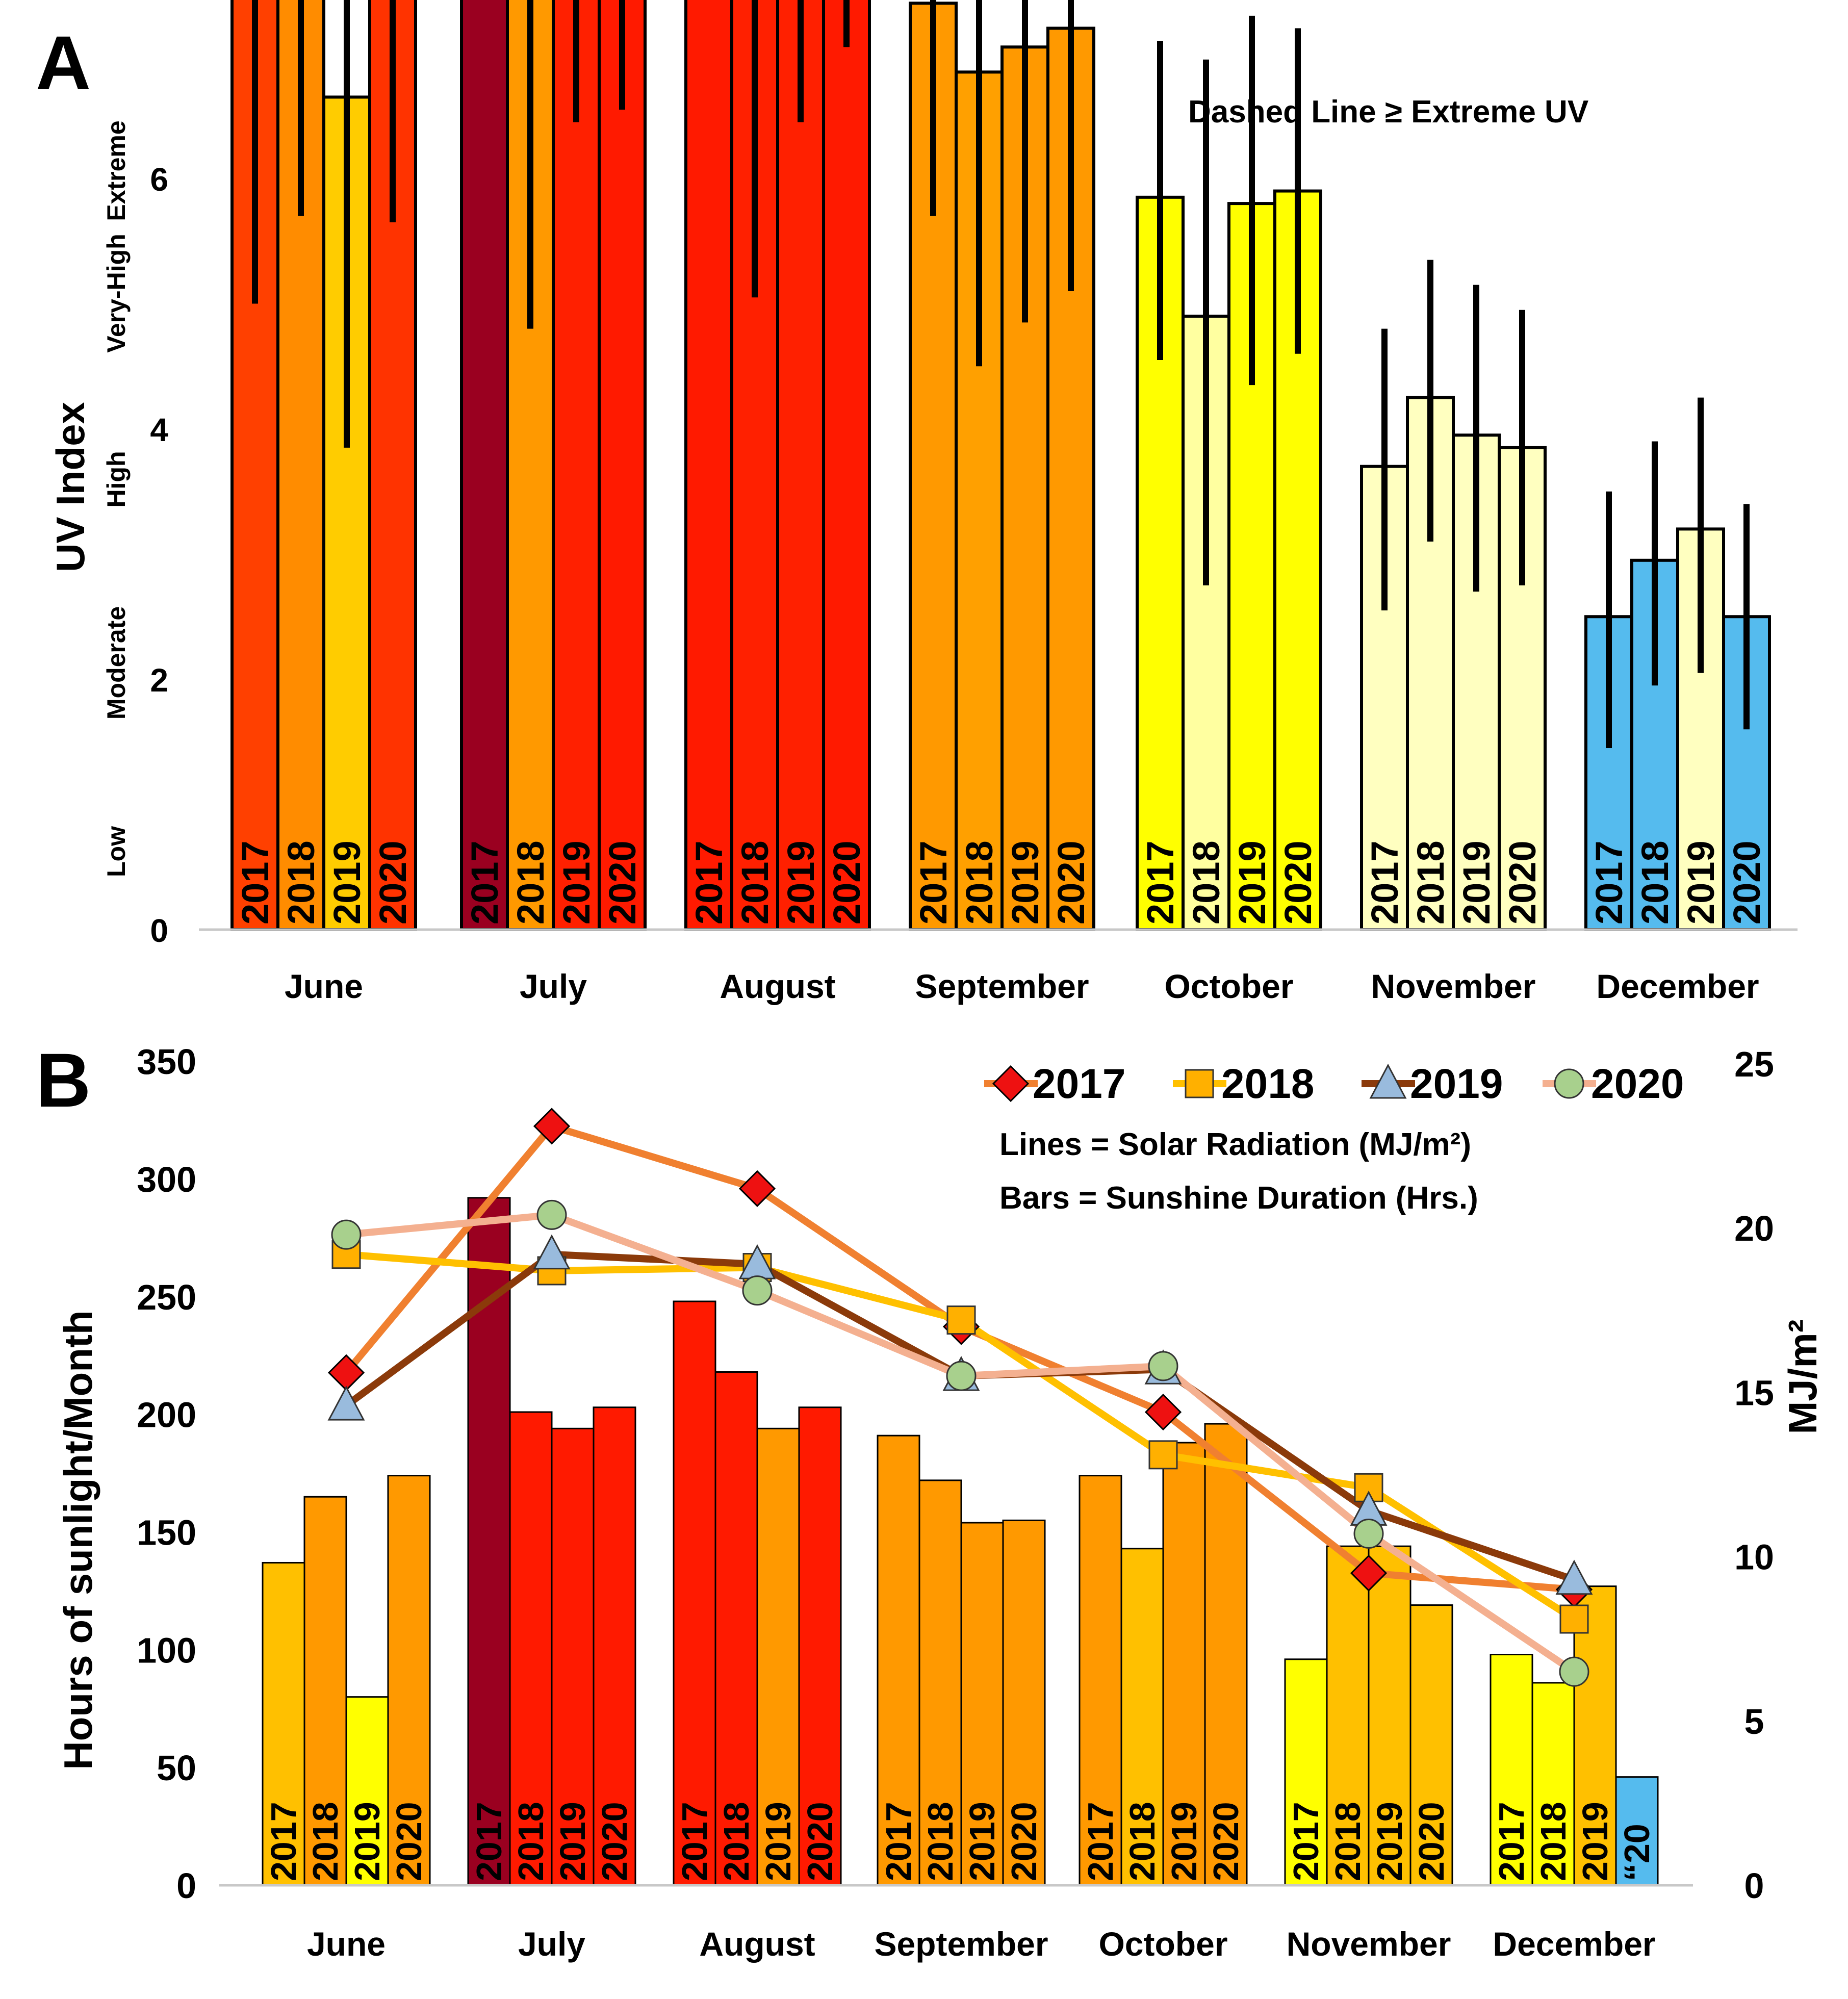 Image resolution: width=1848 pixels, height=1999 pixels. I want to click on uv-band-high: High, so click(117, 479).